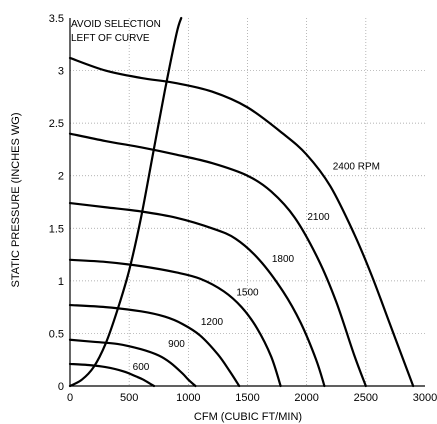 The width and height of the screenshot is (437, 424). Describe the element at coordinates (61, 282) in the screenshot. I see `y-tick-label: 1` at that location.